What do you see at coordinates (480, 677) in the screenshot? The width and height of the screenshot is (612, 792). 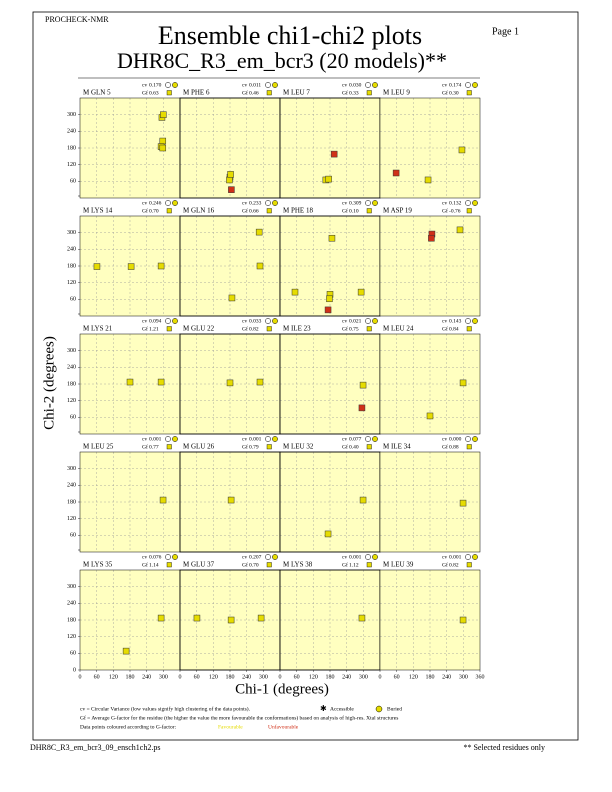 I see `x-tick-label: 360` at bounding box center [480, 677].